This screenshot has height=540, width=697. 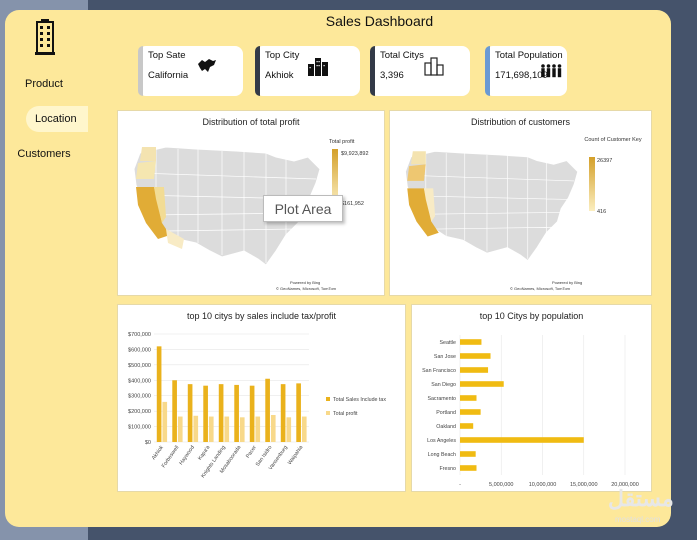 What do you see at coordinates (139, 428) in the screenshot?
I see `y-tick-label: $100,000` at bounding box center [139, 428].